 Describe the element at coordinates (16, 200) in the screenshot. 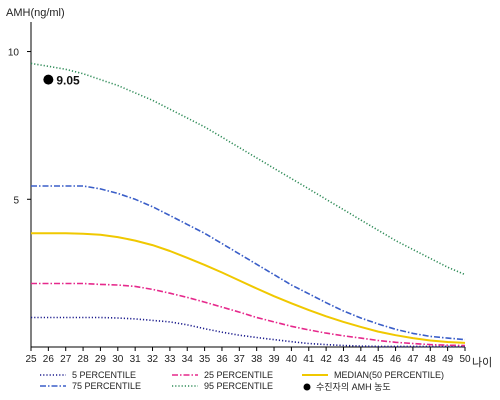

I see `y-tick-label: 5` at that location.